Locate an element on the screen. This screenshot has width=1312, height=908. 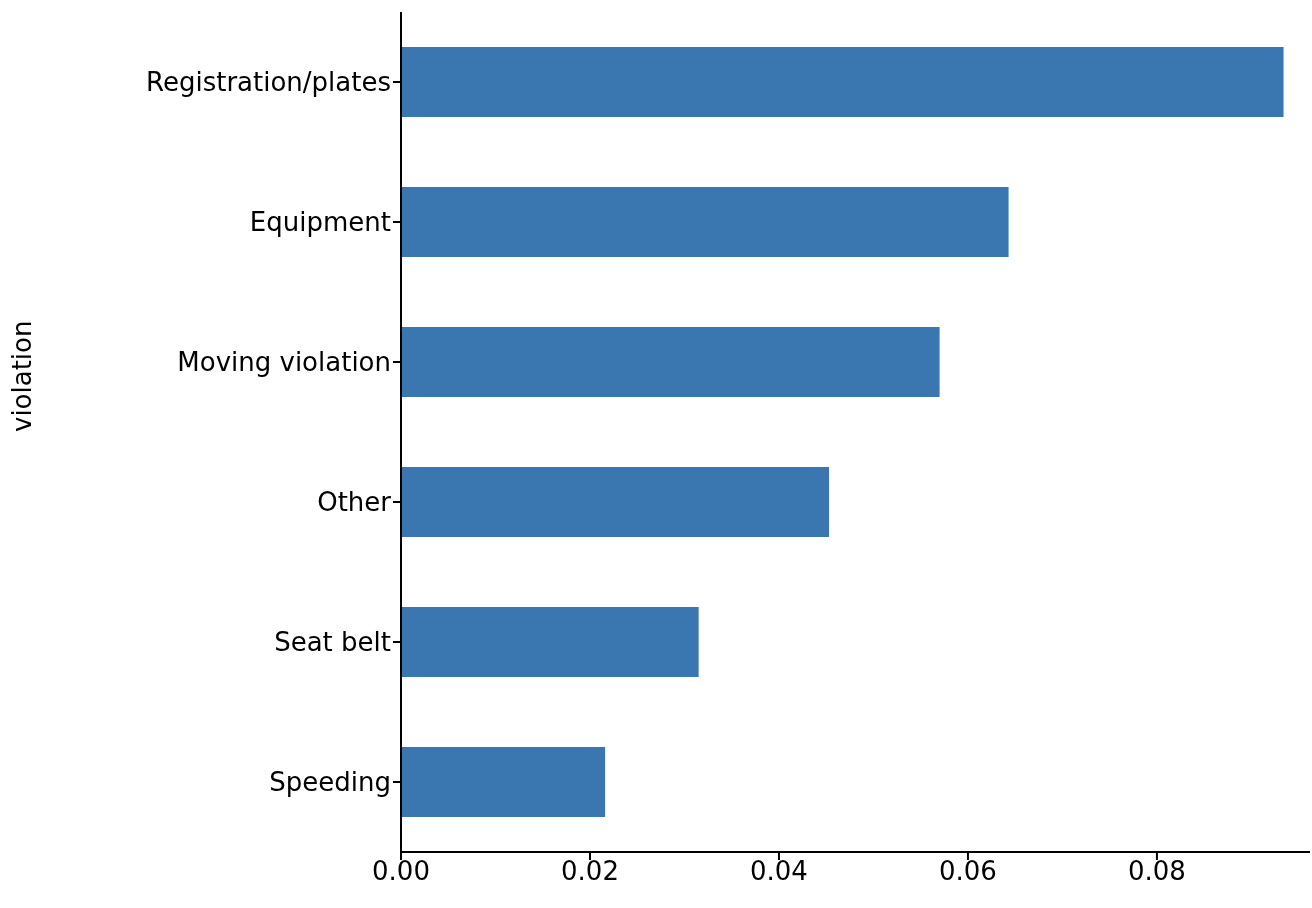
y-tick-label: Other is located at coordinates (354, 502).